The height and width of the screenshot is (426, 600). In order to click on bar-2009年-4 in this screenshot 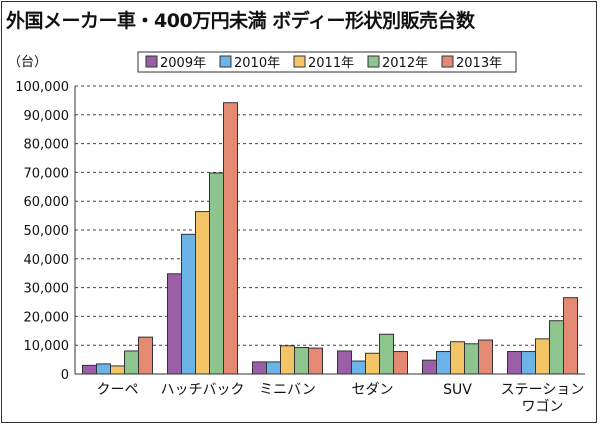, I will do `click(429, 367)`.